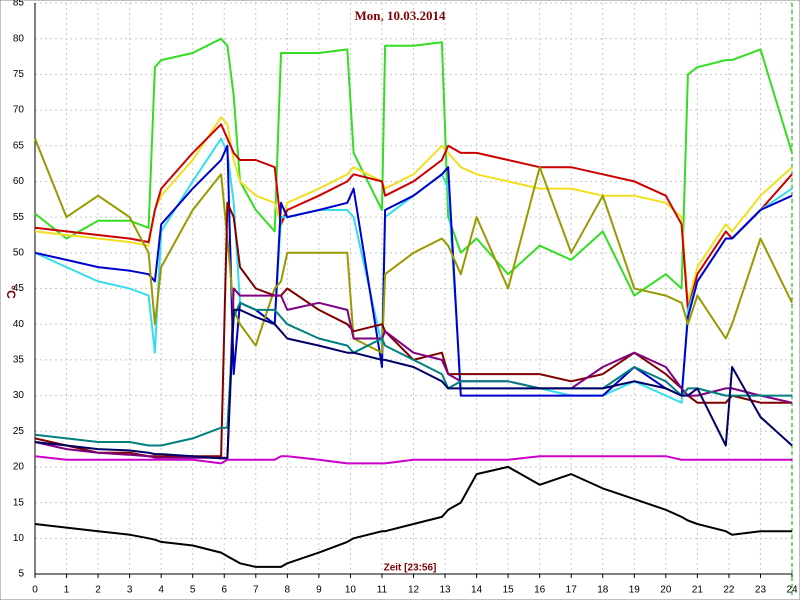 Image resolution: width=800 pixels, height=600 pixels. I want to click on y-tick-label: 80, so click(19, 38).